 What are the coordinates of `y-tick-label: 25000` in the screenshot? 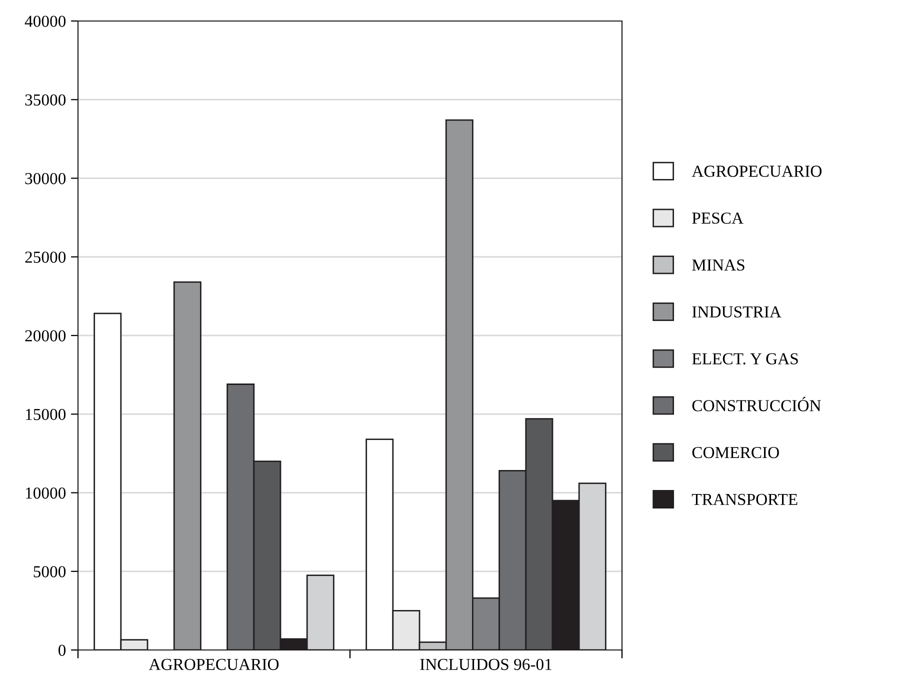 It's located at (45, 257).